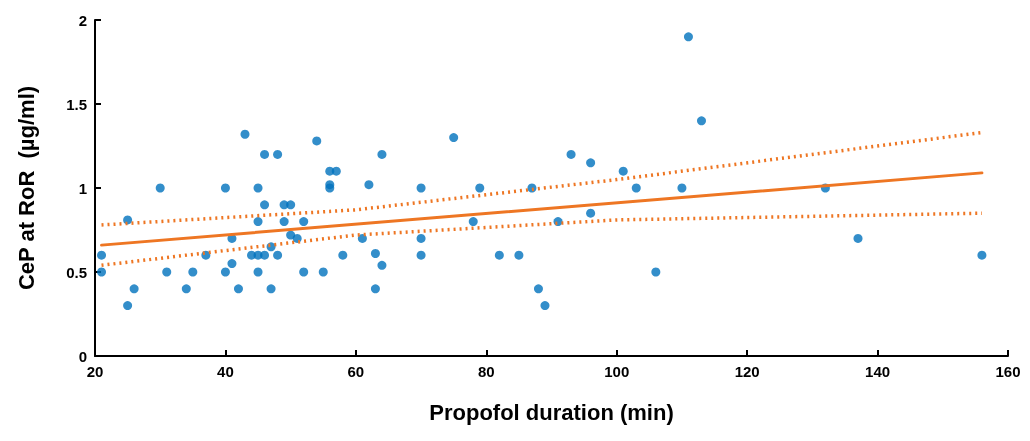 The image size is (1030, 441). What do you see at coordinates (878, 371) in the screenshot?
I see `x-tick-label: 140` at bounding box center [878, 371].